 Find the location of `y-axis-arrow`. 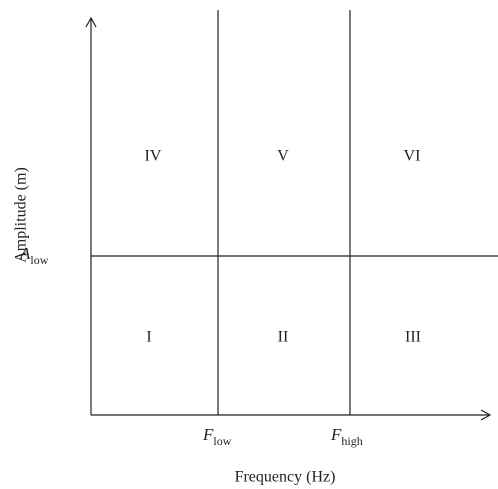

y-axis-arrow is located at coordinates (91, 22).